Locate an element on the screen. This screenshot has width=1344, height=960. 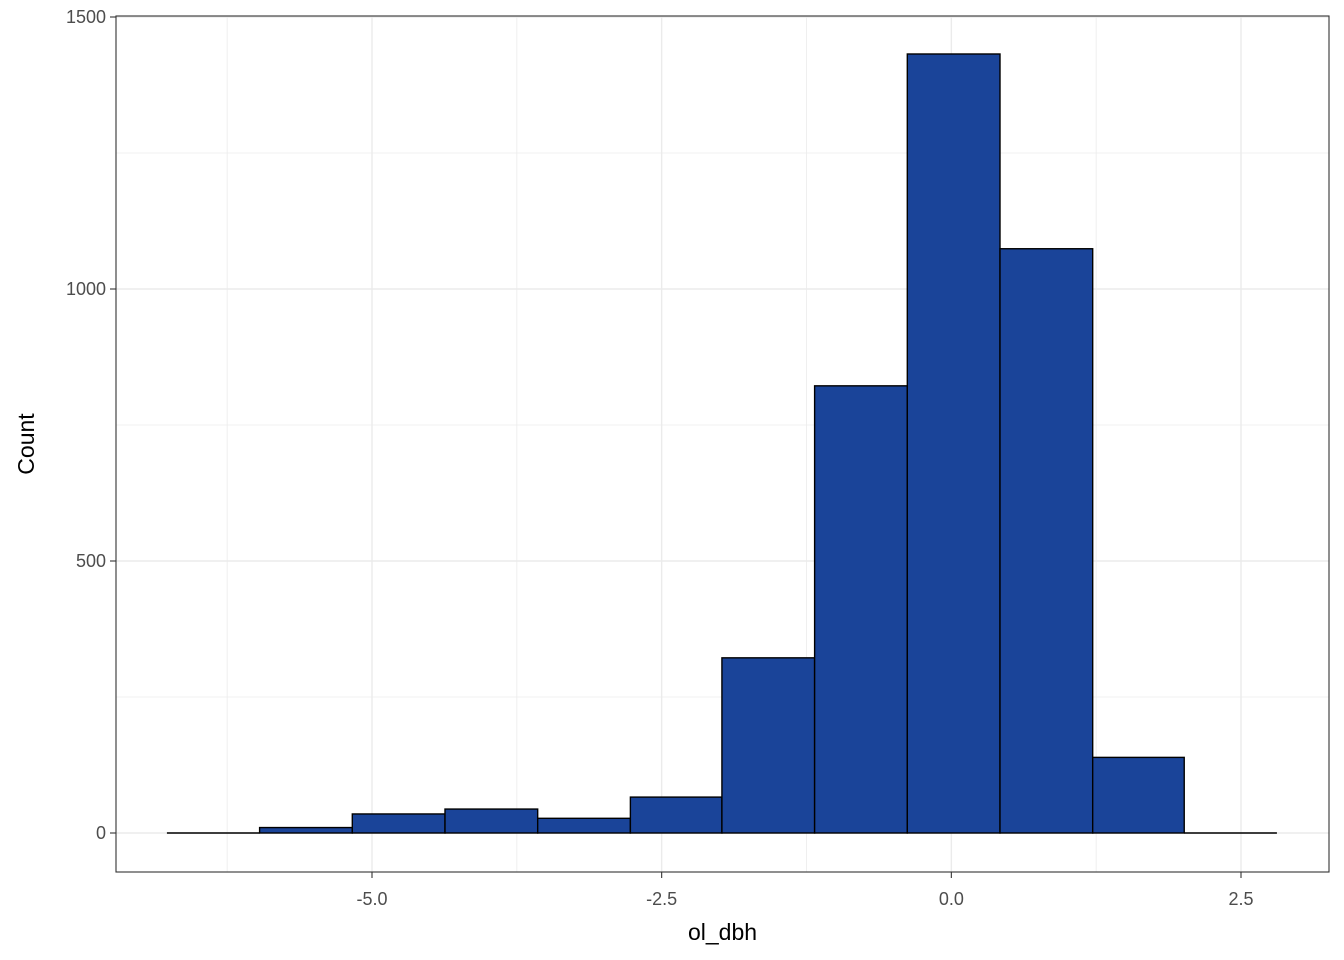
x-tick-label: 0.0 is located at coordinates (951, 899).